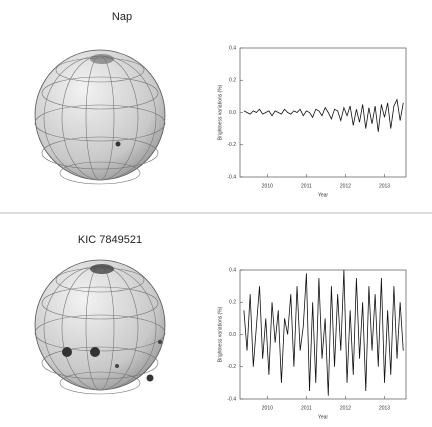  What do you see at coordinates (122, 17) in the screenshot?
I see `panel-title: Nap` at bounding box center [122, 17].